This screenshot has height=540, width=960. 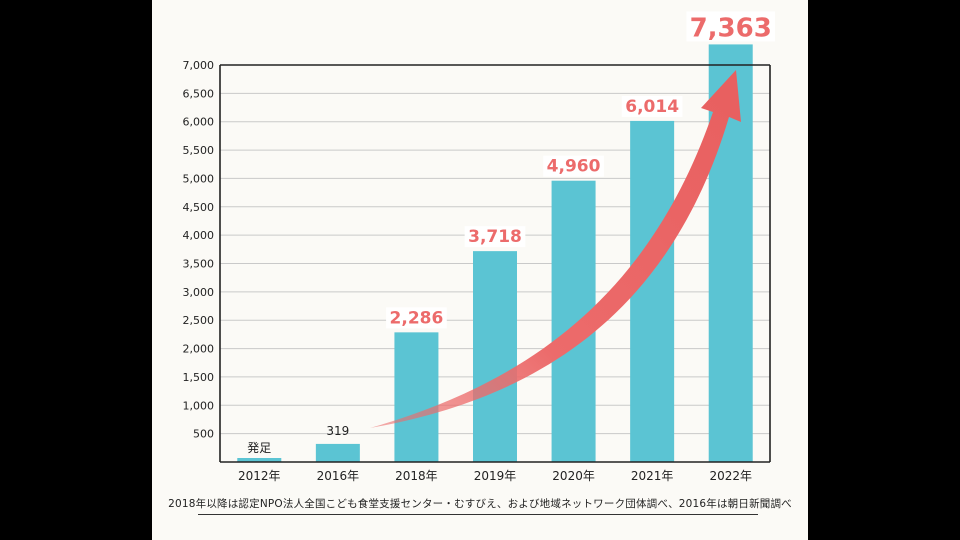 What do you see at coordinates (199, 292) in the screenshot?
I see `y-tick-label: 3,000` at bounding box center [199, 292].